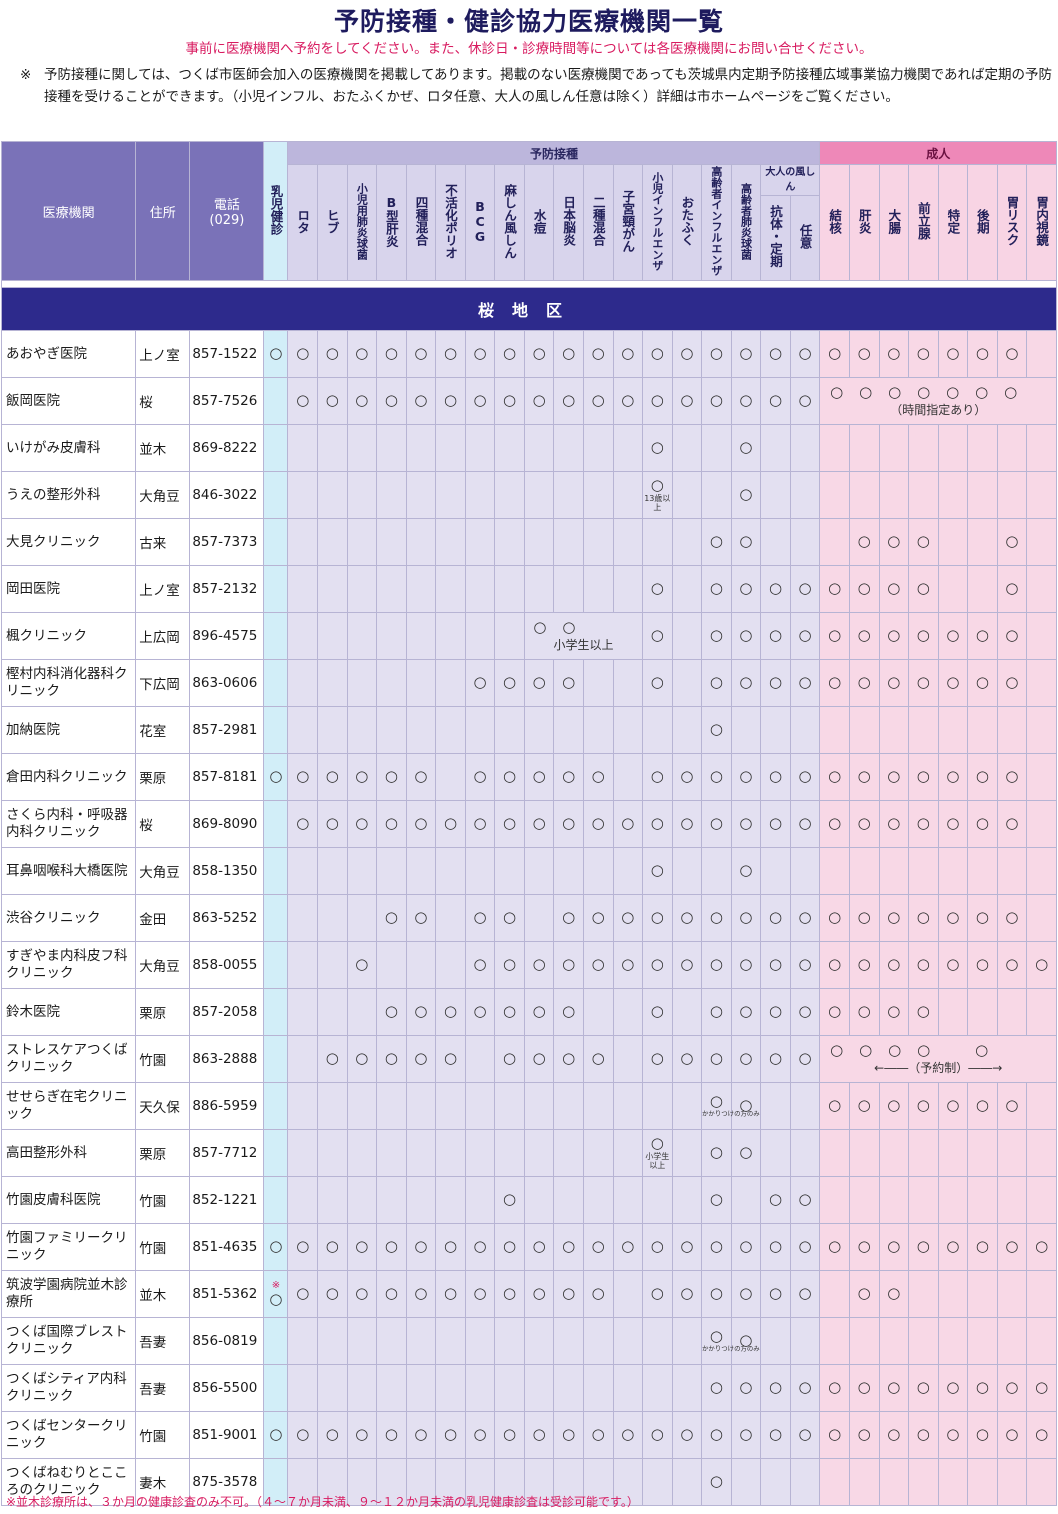 The height and width of the screenshot is (1514, 1058). I want to click on header-vaccine-label: 小児インフルエンザ, so click(657, 221).